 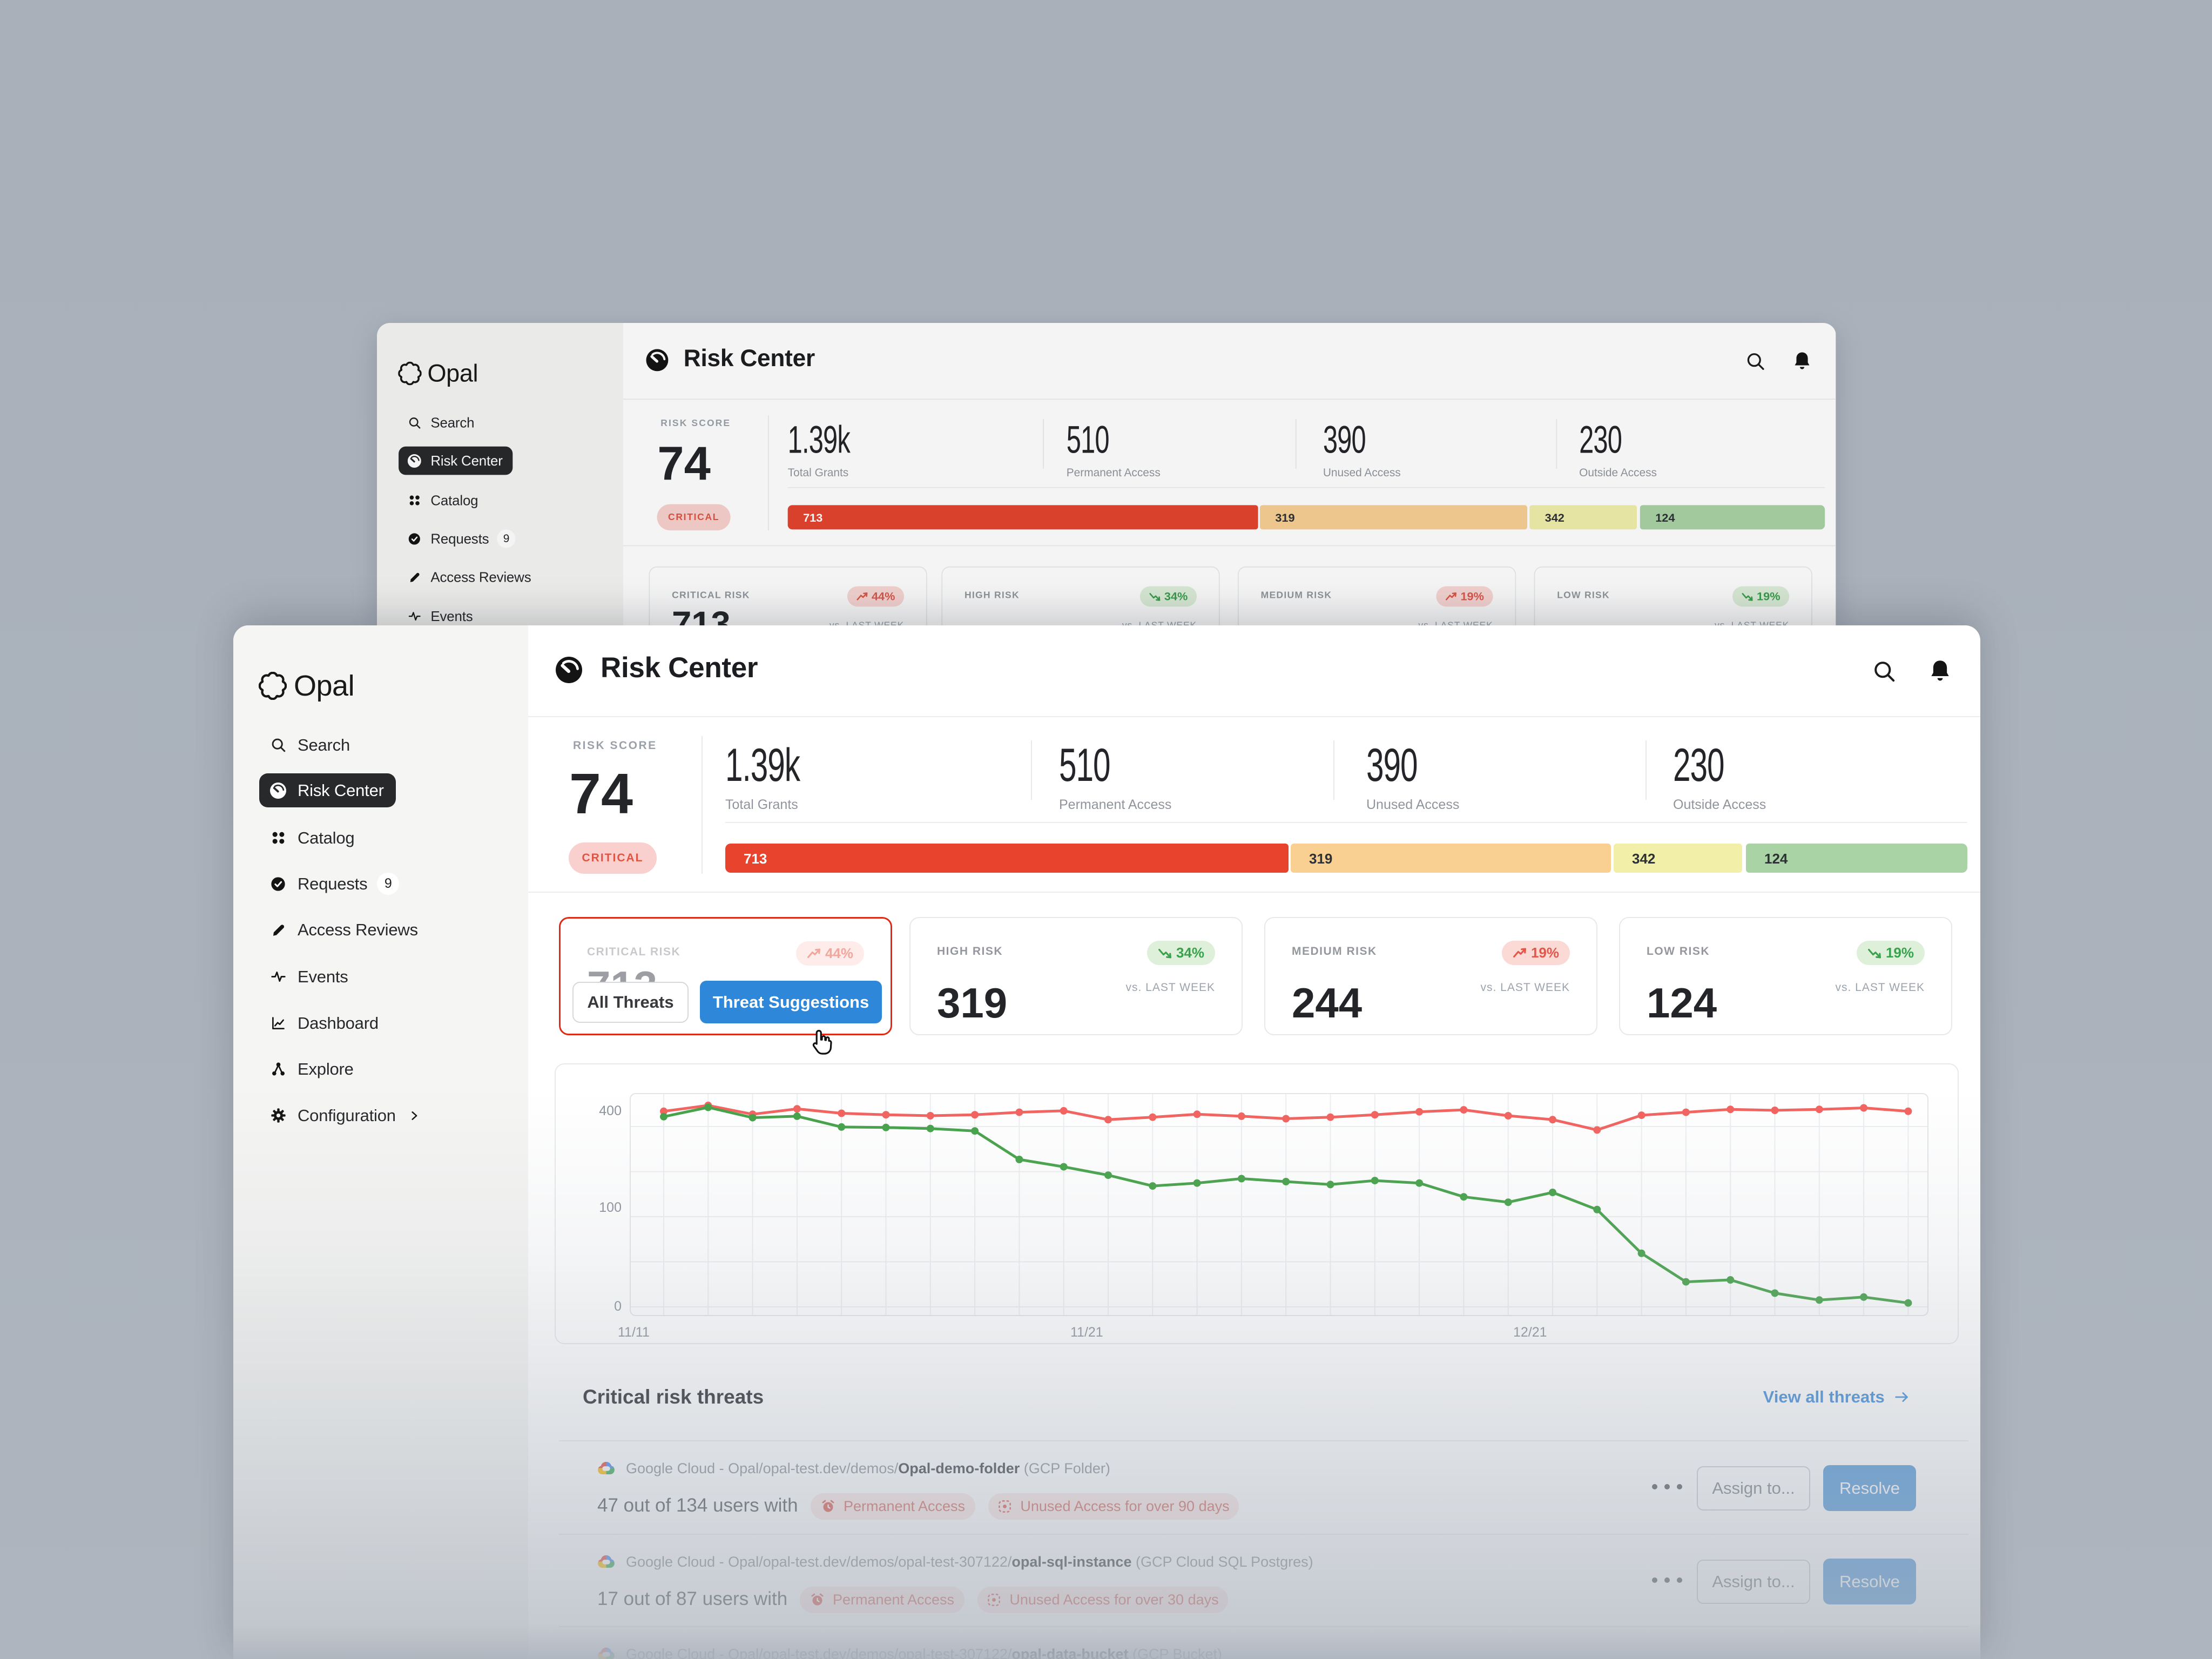 What do you see at coordinates (1530, 1332) in the screenshot?
I see `svg-text: 12/21` at bounding box center [1530, 1332].